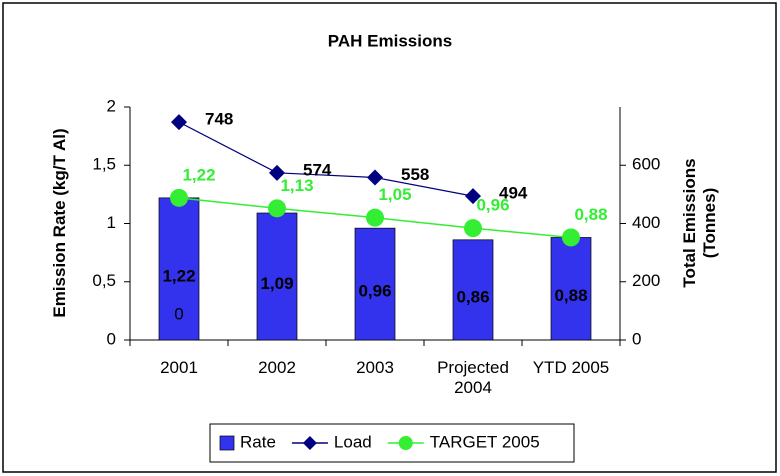  What do you see at coordinates (258, 441) in the screenshot?
I see `legend-label: Rate` at bounding box center [258, 441].